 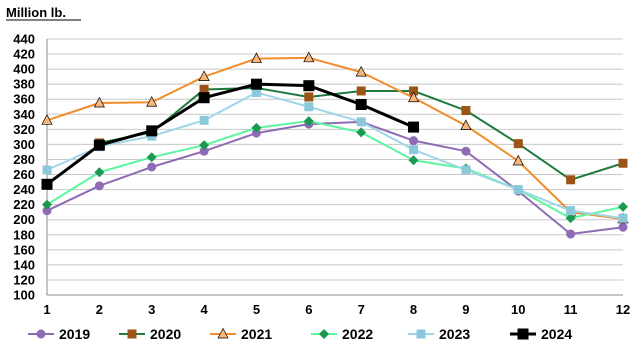 I want to click on y-tick-label-260: 260, so click(x=24, y=174).